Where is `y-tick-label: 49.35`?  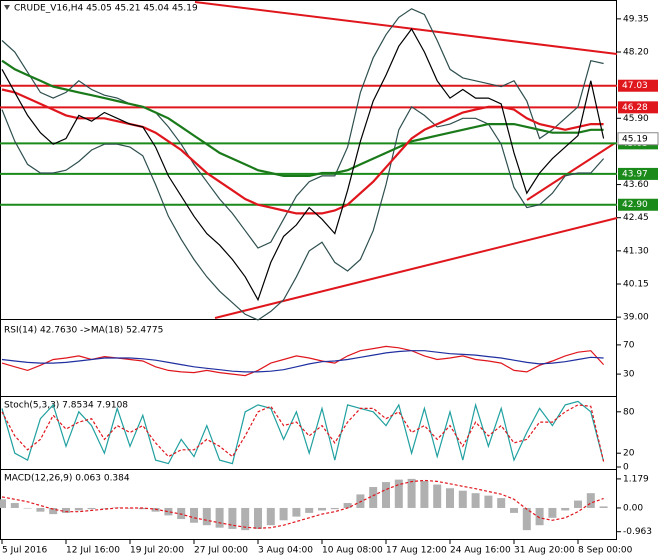 y-tick-label: 49.35 is located at coordinates (636, 19).